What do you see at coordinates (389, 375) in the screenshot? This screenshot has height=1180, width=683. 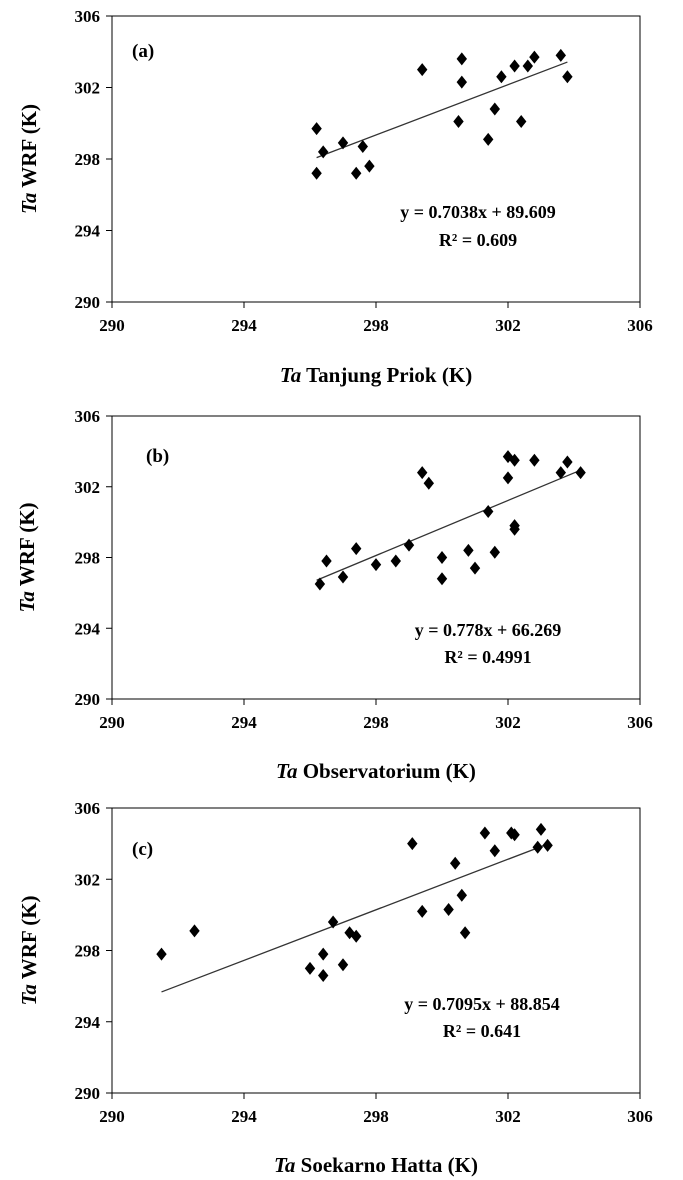 I see `x-axis-label-text: Tanjung Priok (K)` at bounding box center [389, 375].